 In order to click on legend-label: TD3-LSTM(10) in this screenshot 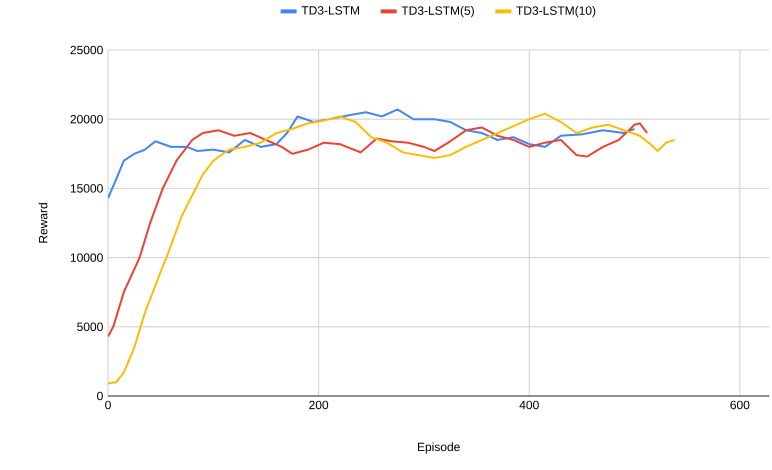, I will do `click(556, 12)`.